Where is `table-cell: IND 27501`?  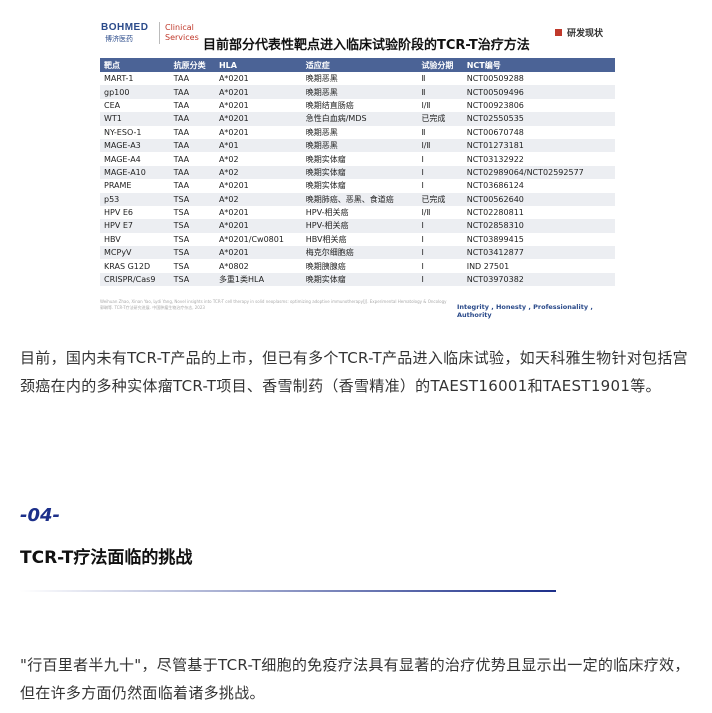
table-cell: IND 27501 is located at coordinates (488, 266).